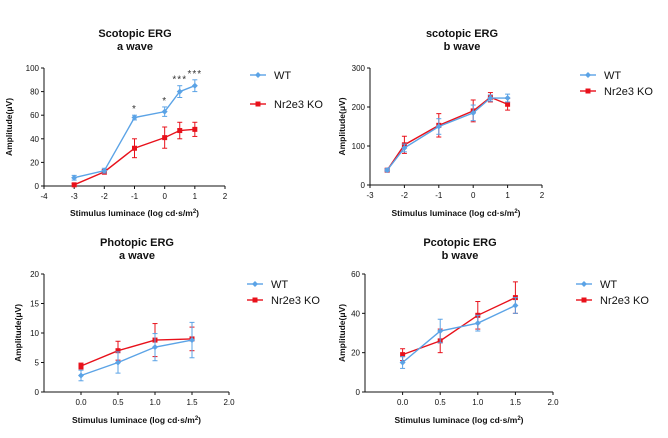 The width and height of the screenshot is (668, 438). What do you see at coordinates (462, 47) in the screenshot?
I see `chart-subtitle: b wave` at bounding box center [462, 47].